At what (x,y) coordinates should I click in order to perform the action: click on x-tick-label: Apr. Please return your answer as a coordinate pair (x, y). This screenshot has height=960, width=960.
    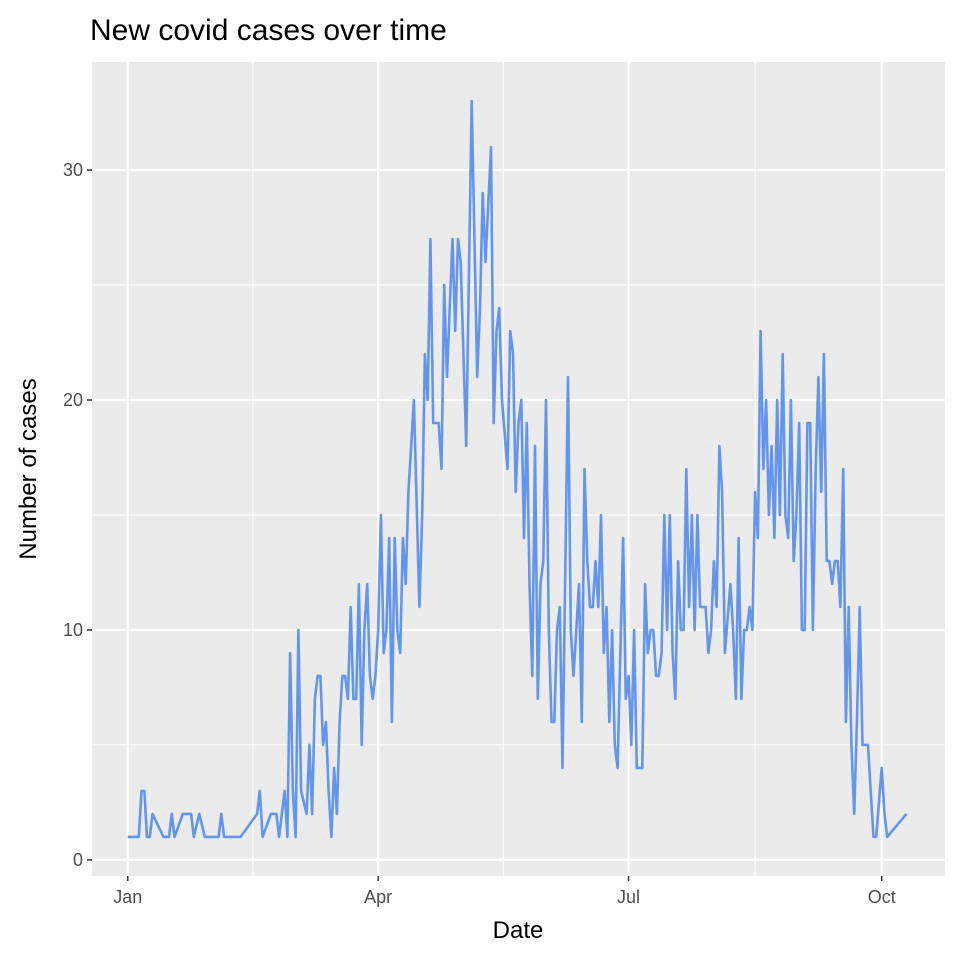
    Looking at the image, I should click on (378, 897).